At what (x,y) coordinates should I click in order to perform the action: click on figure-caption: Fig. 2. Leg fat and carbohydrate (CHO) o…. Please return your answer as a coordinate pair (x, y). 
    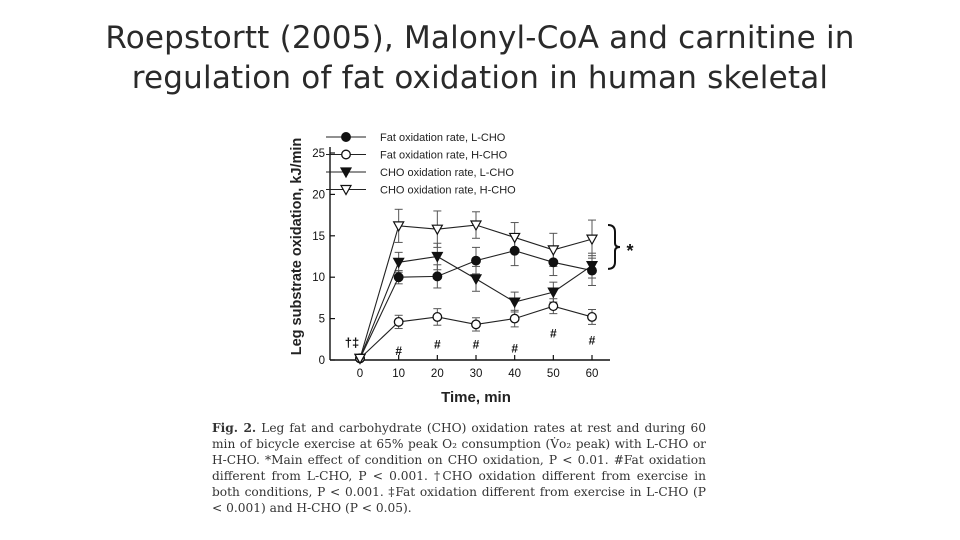
    Looking at the image, I should click on (459, 468).